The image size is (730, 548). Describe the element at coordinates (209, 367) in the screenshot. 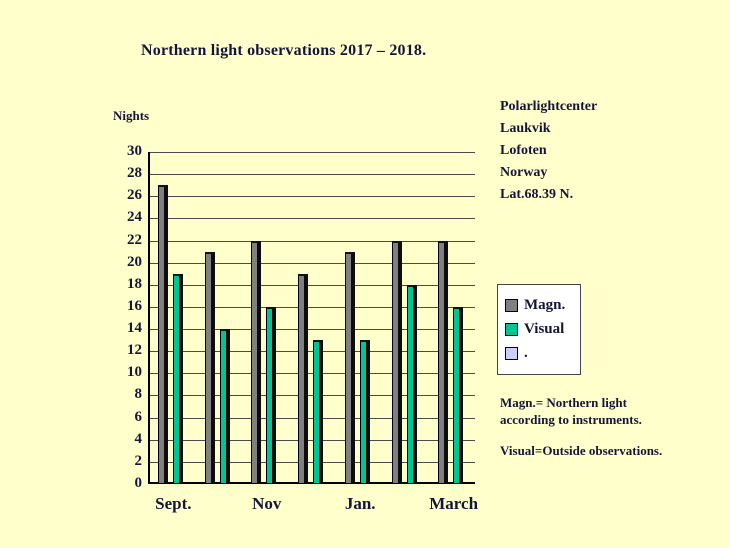

I see `bar-magn-oct` at that location.